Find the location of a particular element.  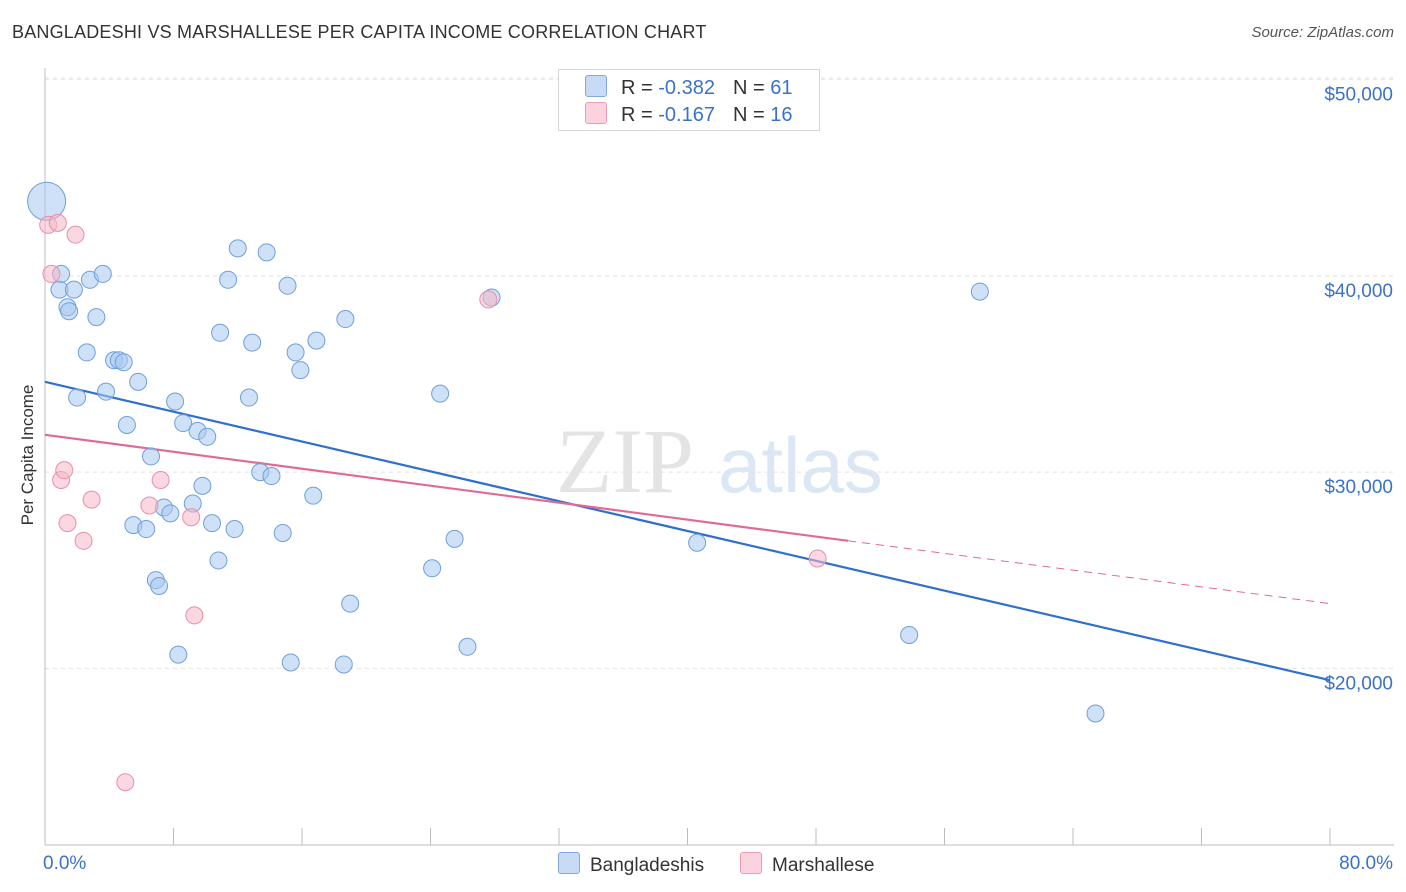

y-tick-label: $50,000 is located at coordinates (1358, 95).